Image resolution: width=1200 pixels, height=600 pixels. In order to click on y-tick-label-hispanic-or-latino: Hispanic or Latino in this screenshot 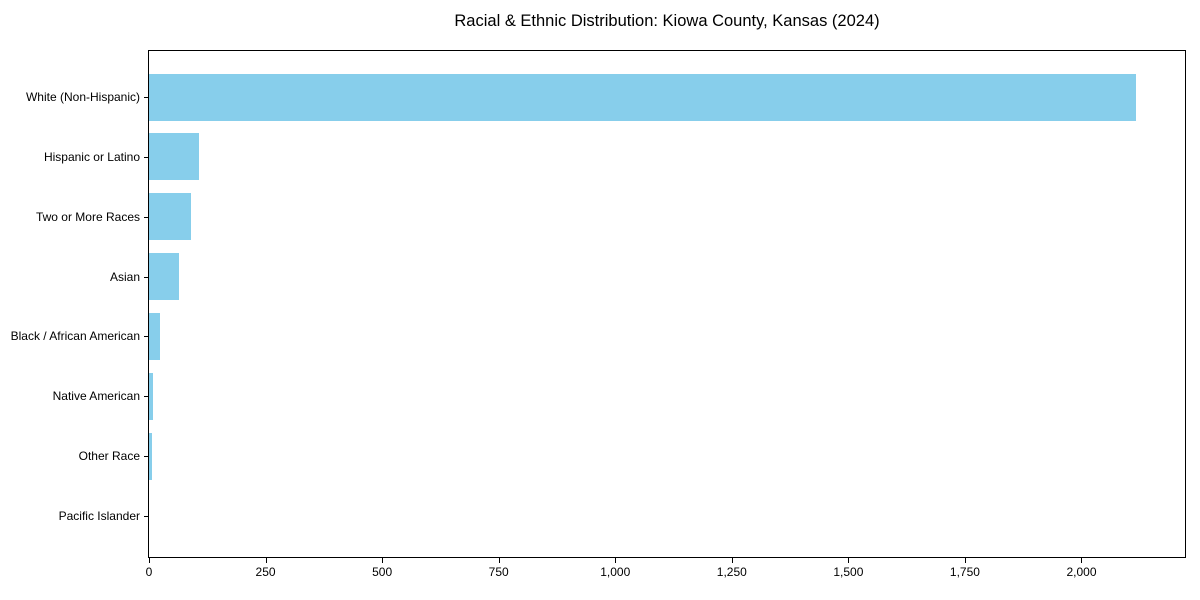, I will do `click(91, 156)`.